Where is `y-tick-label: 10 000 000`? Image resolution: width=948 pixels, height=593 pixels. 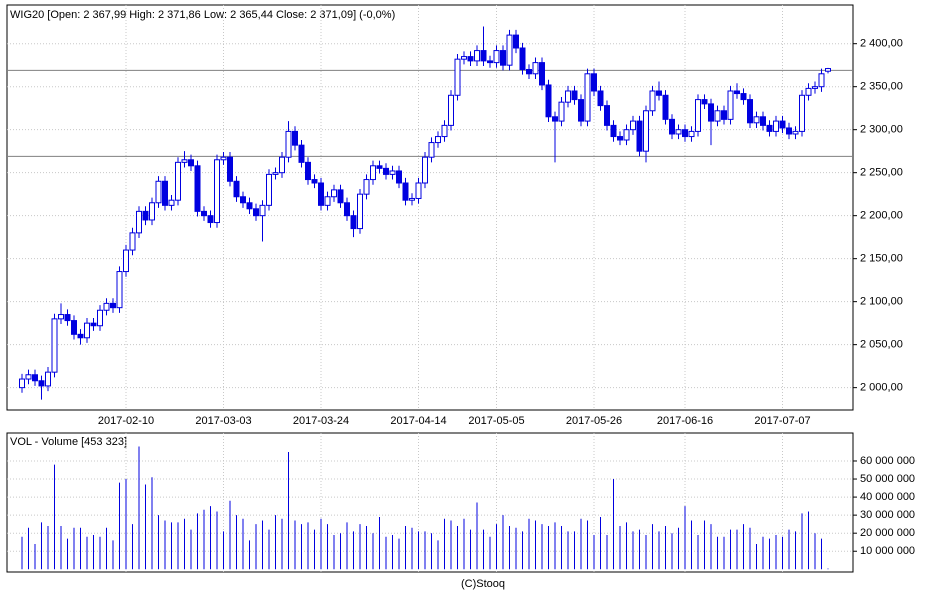
y-tick-label: 10 000 000 is located at coordinates (887, 551).